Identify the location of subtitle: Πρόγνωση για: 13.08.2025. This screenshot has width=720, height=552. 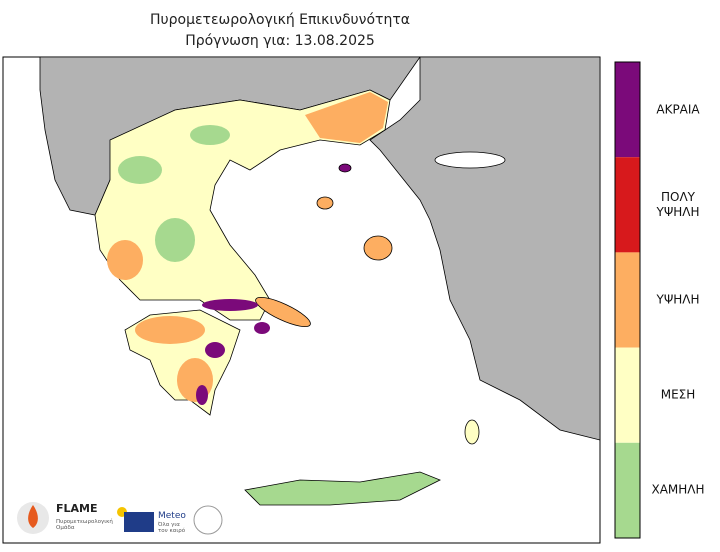
(280, 41).